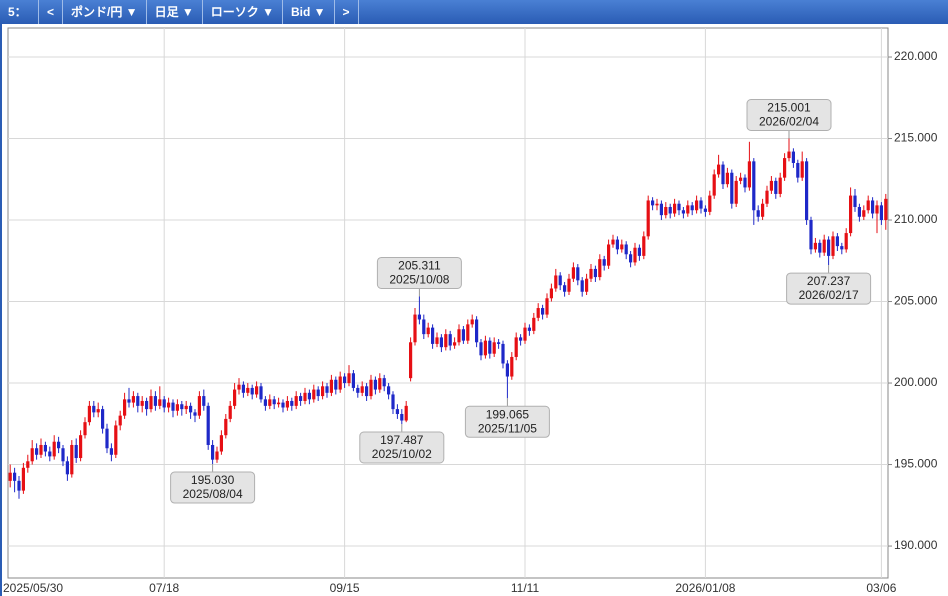 The width and height of the screenshot is (948, 596). What do you see at coordinates (916, 219) in the screenshot?
I see `y-tick-label: 210.000` at bounding box center [916, 219].